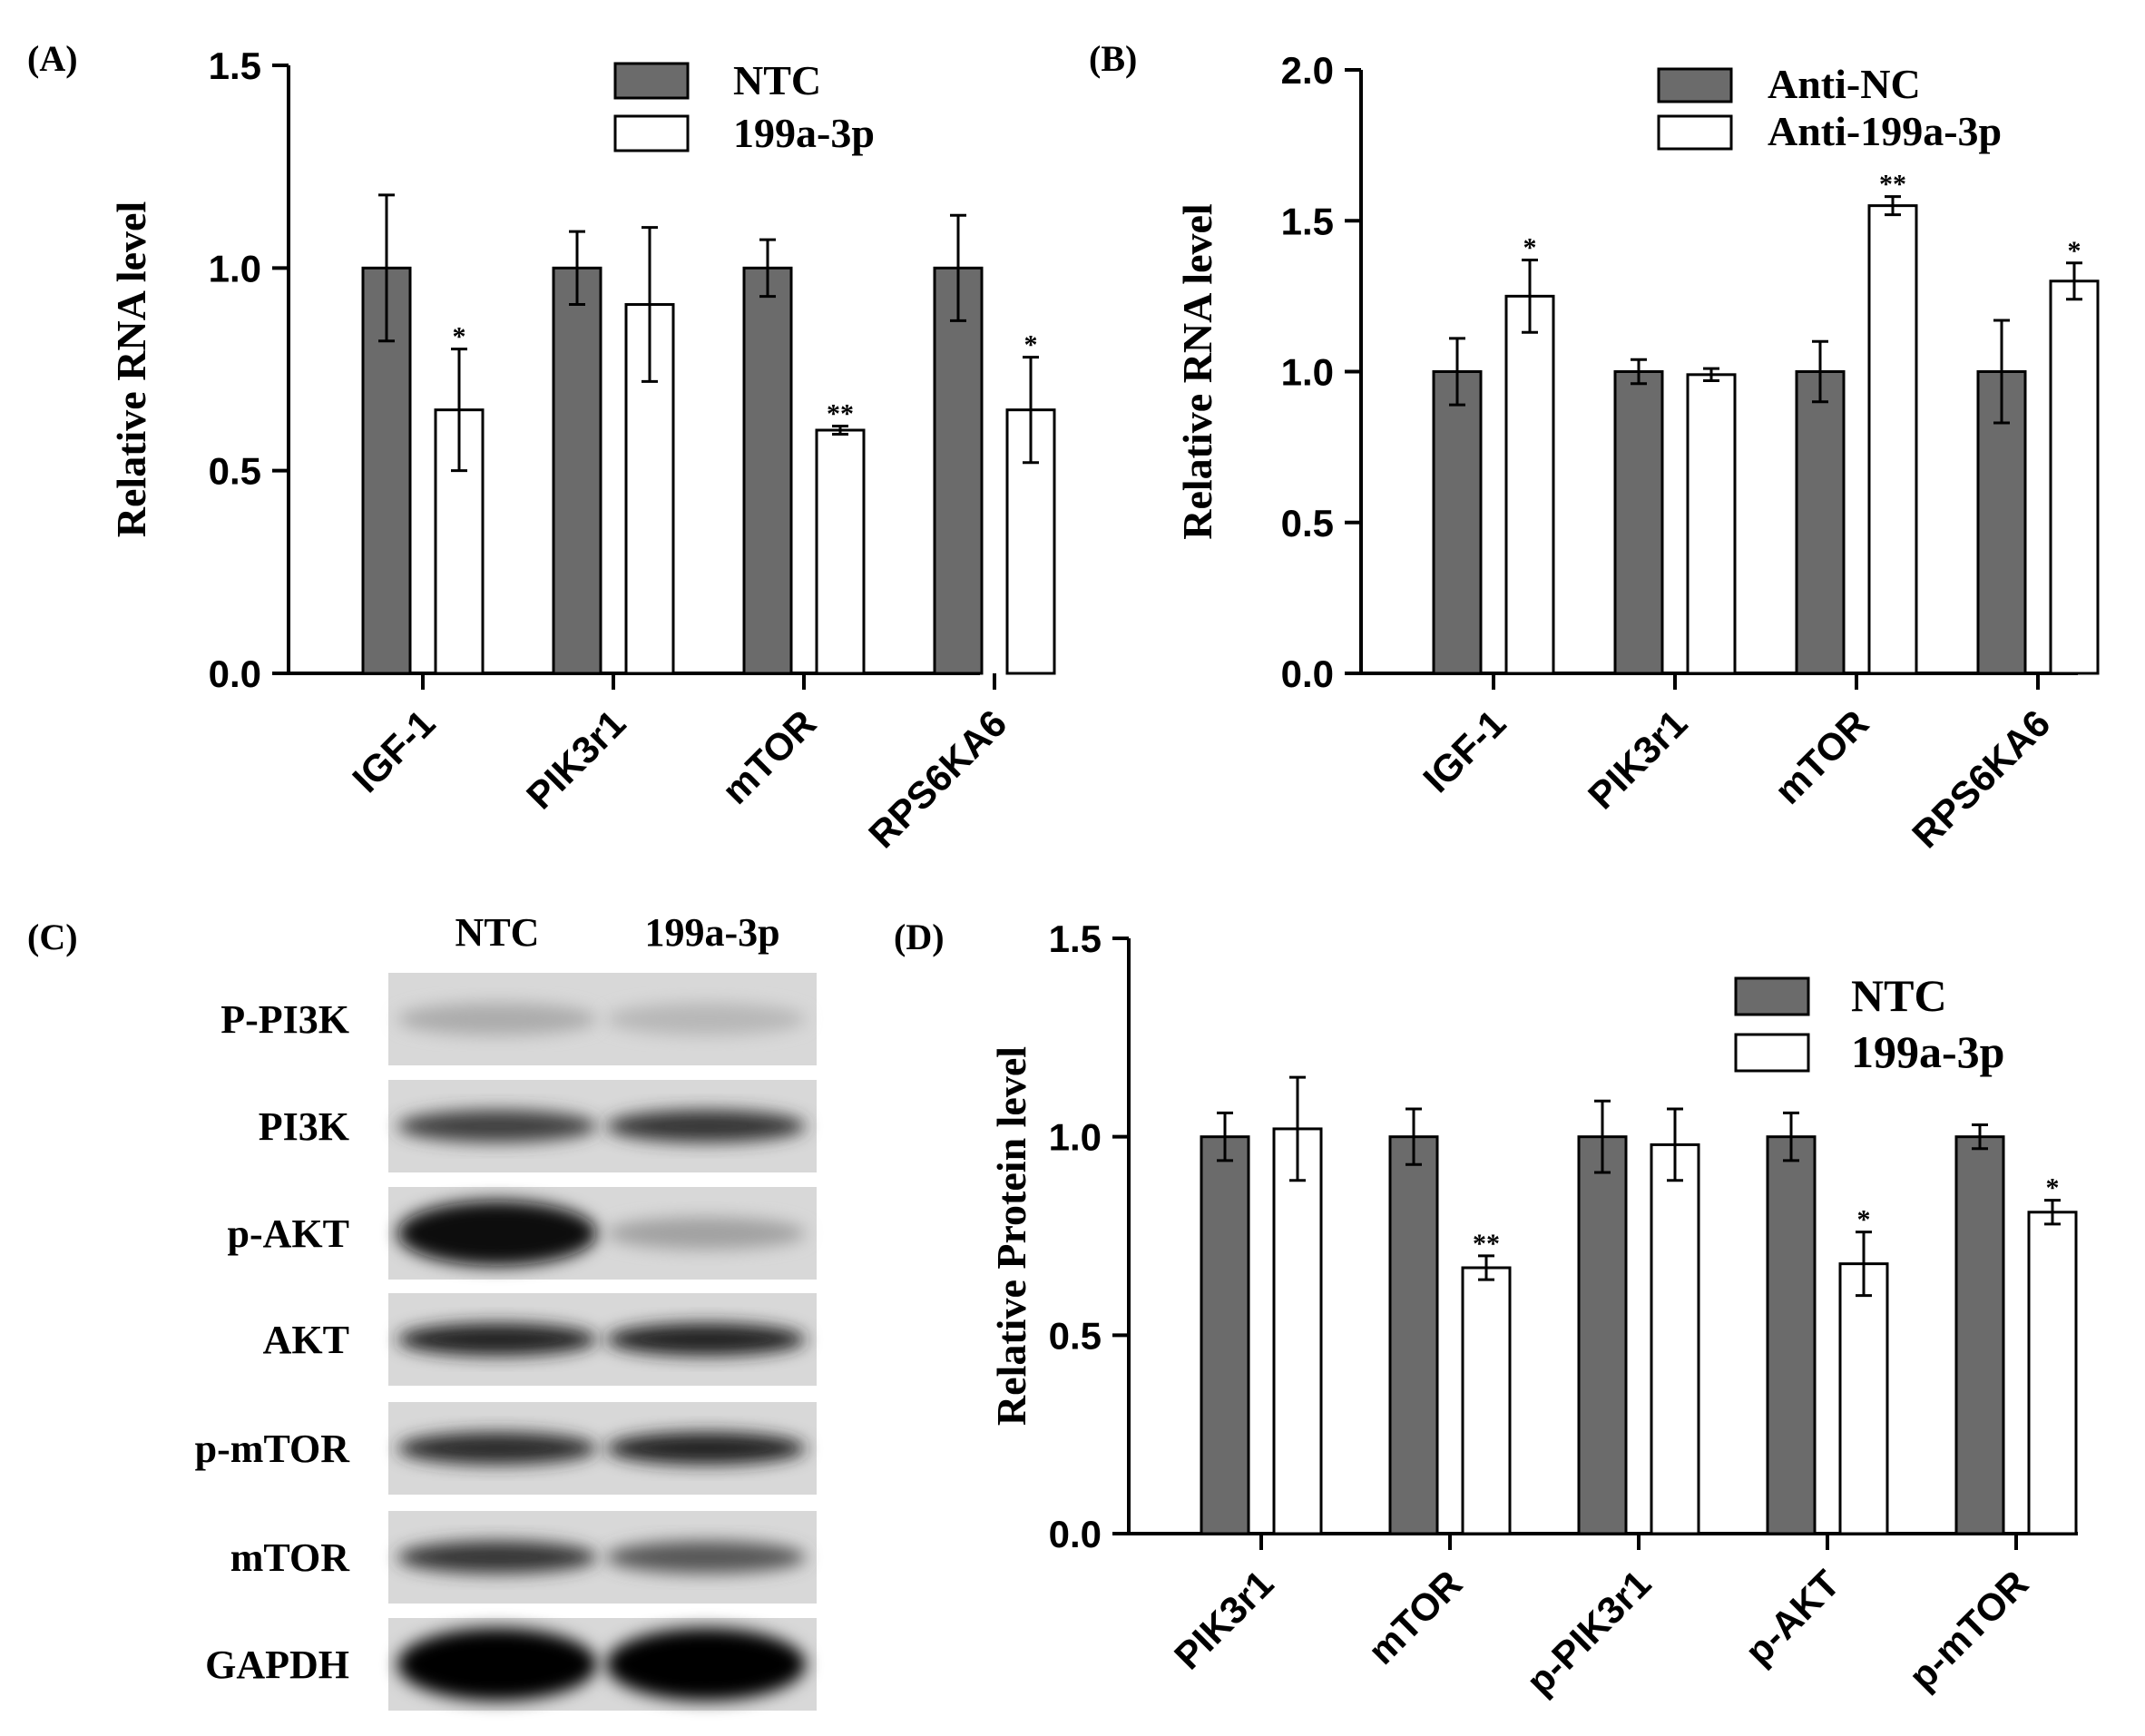  I want to click on y-tick-label: 2.0, so click(1307, 70).